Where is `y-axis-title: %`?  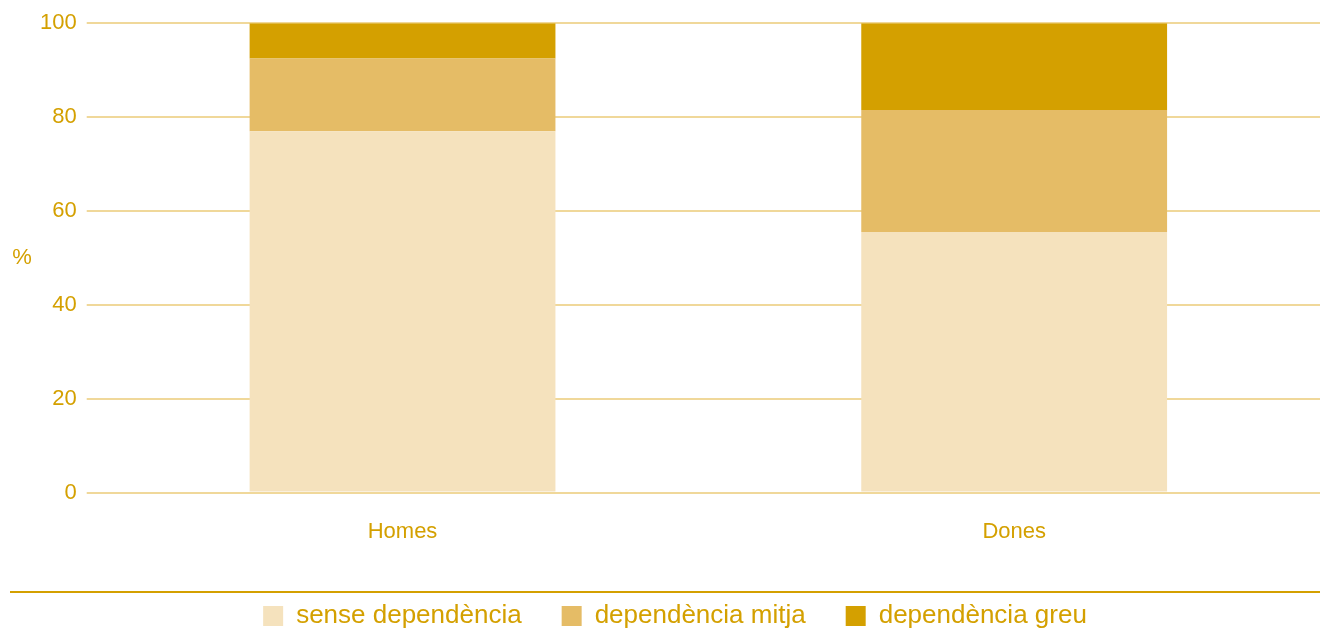
y-axis-title: % is located at coordinates (22, 256).